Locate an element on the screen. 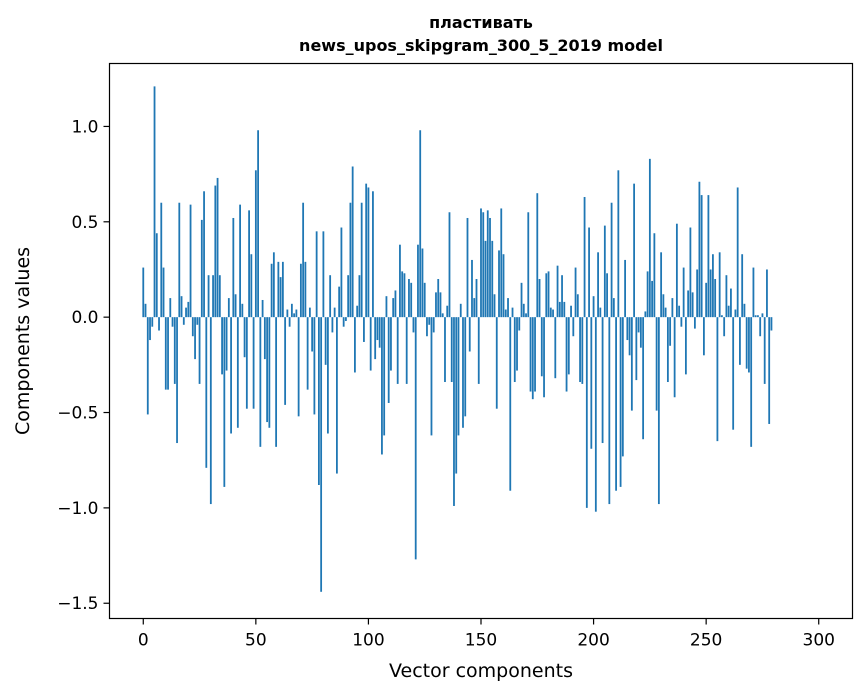 The width and height of the screenshot is (867, 696). x-tick-label: 100 is located at coordinates (368, 641).